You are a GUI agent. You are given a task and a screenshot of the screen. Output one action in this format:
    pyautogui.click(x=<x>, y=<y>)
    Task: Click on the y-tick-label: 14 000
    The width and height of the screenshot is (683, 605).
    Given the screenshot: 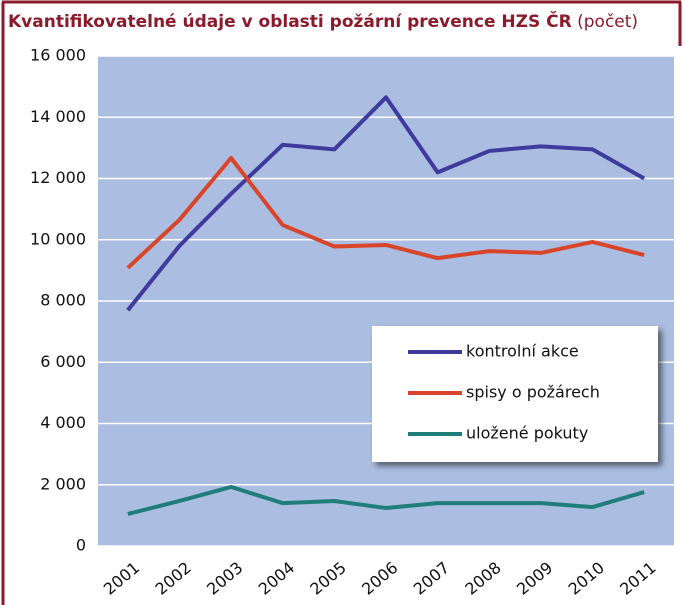 What is the action you would take?
    pyautogui.click(x=58, y=116)
    